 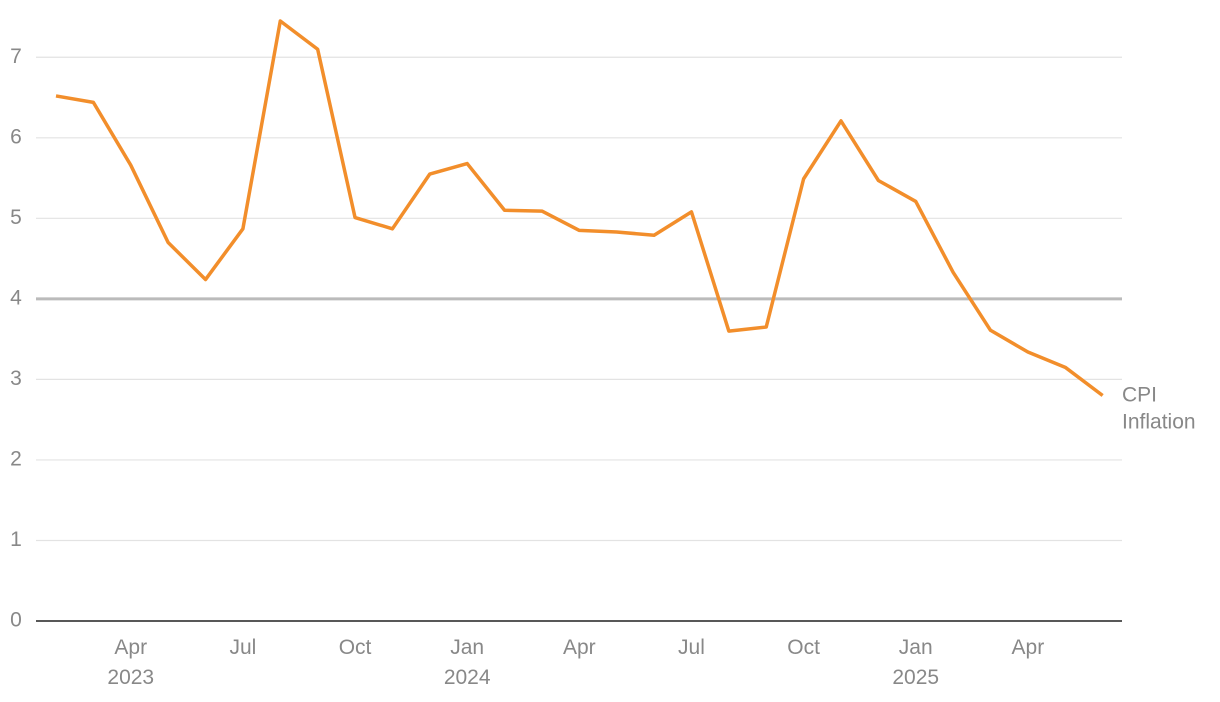 I want to click on x-tick-label: Apr 2023, so click(x=130, y=662).